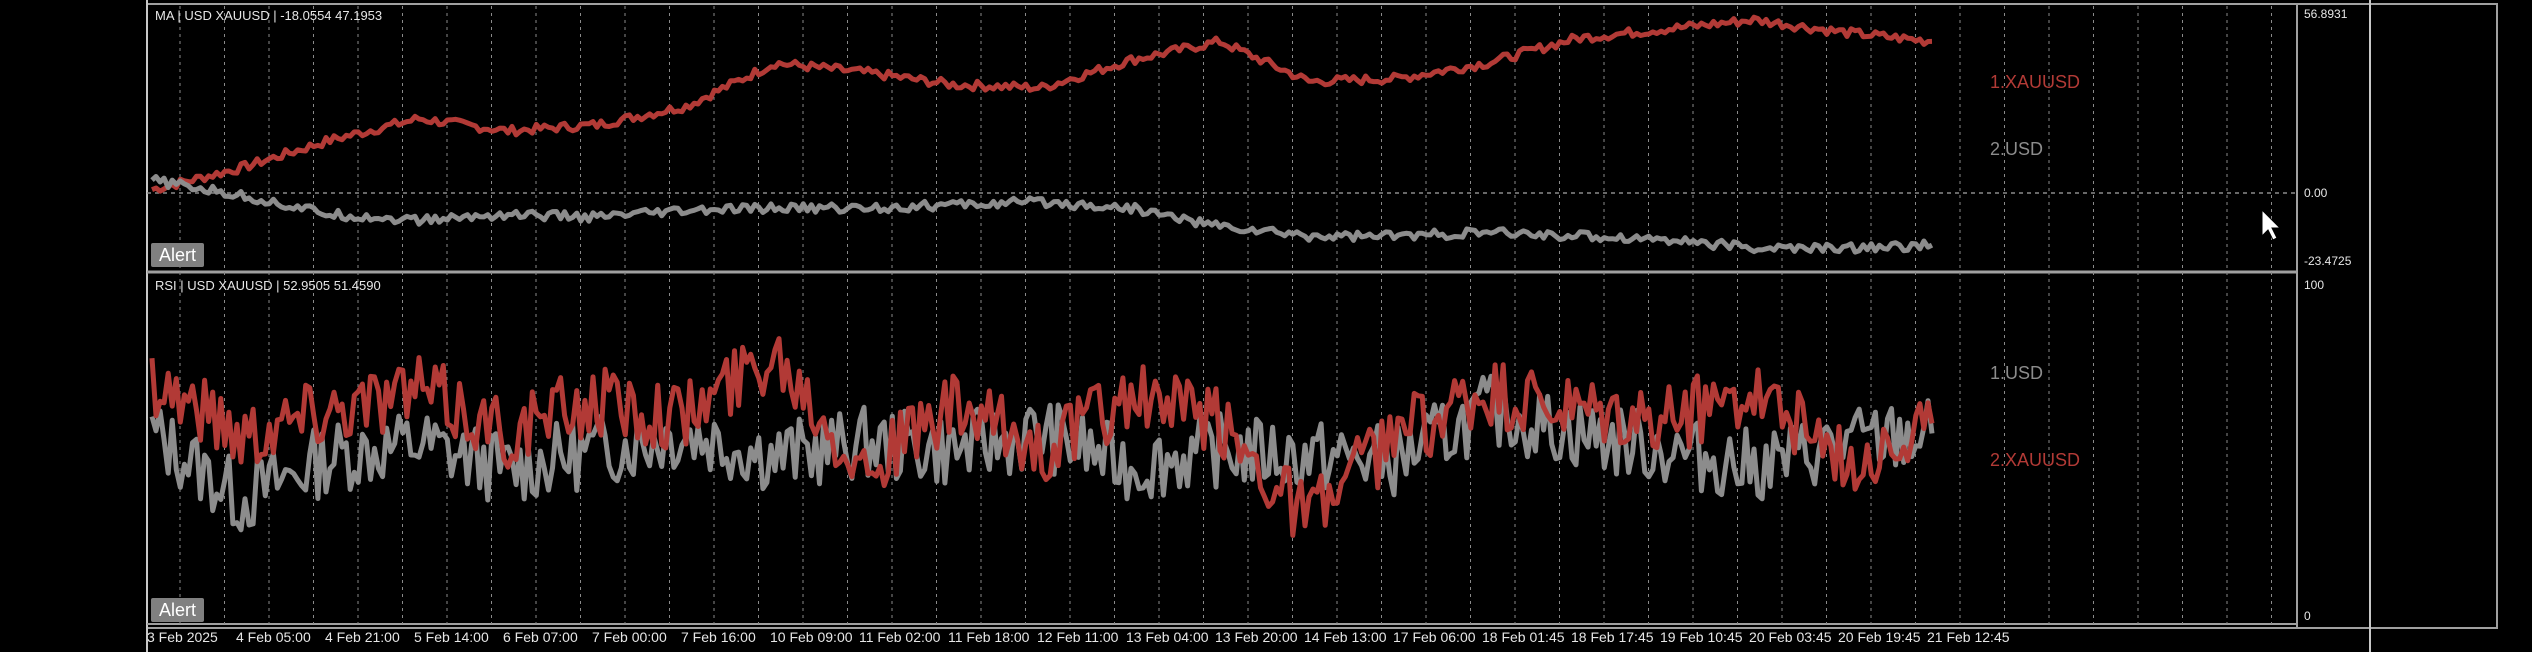  What do you see at coordinates (1968, 637) in the screenshot?
I see `time-axis-label: 21 Feb 12:45` at bounding box center [1968, 637].